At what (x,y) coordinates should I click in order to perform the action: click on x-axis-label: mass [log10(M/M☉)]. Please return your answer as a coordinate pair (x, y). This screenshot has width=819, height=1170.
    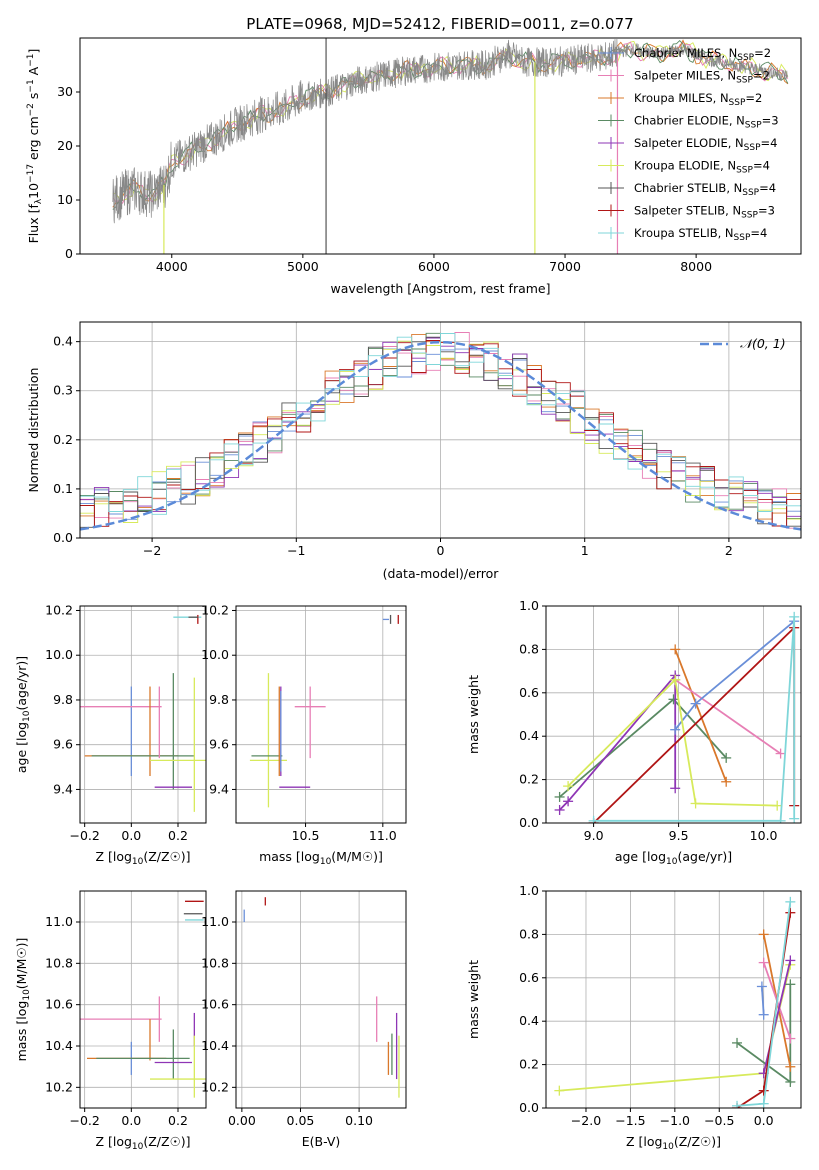
    Looking at the image, I should click on (321, 858).